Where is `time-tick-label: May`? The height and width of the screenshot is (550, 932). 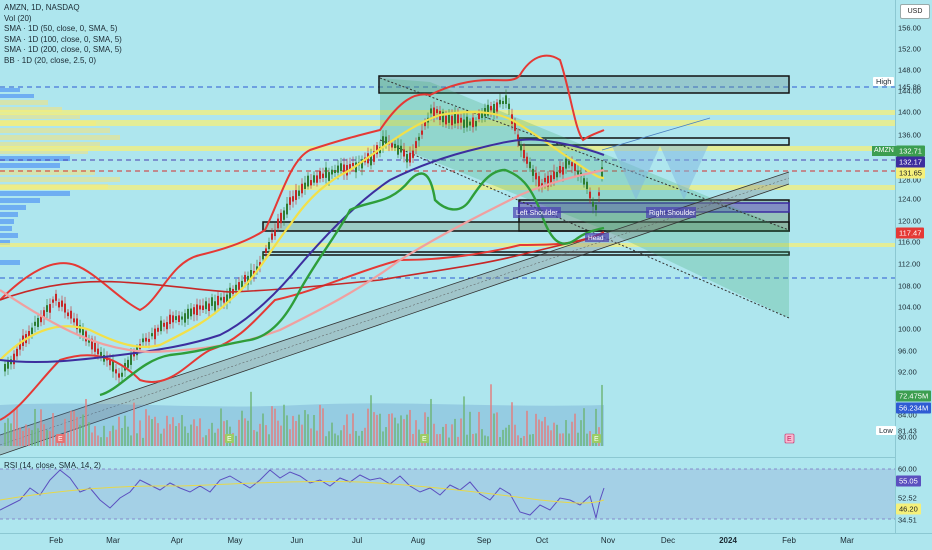
time-tick-label: May is located at coordinates (235, 540).